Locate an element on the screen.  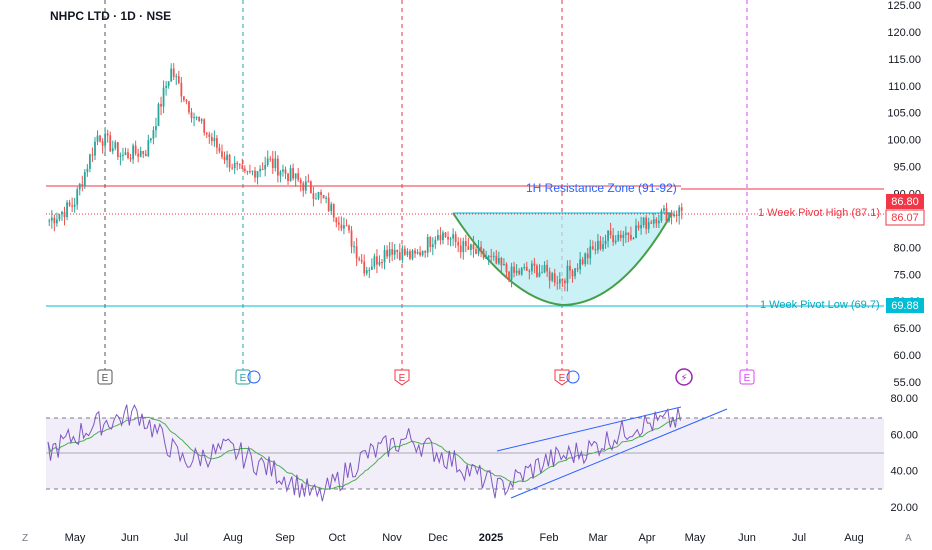
event-badge-5: E is located at coordinates (747, 377).